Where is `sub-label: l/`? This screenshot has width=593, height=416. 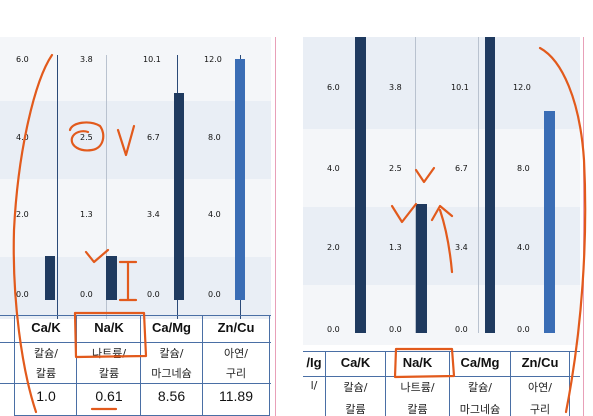 sub-label: l/ is located at coordinates (314, 385).